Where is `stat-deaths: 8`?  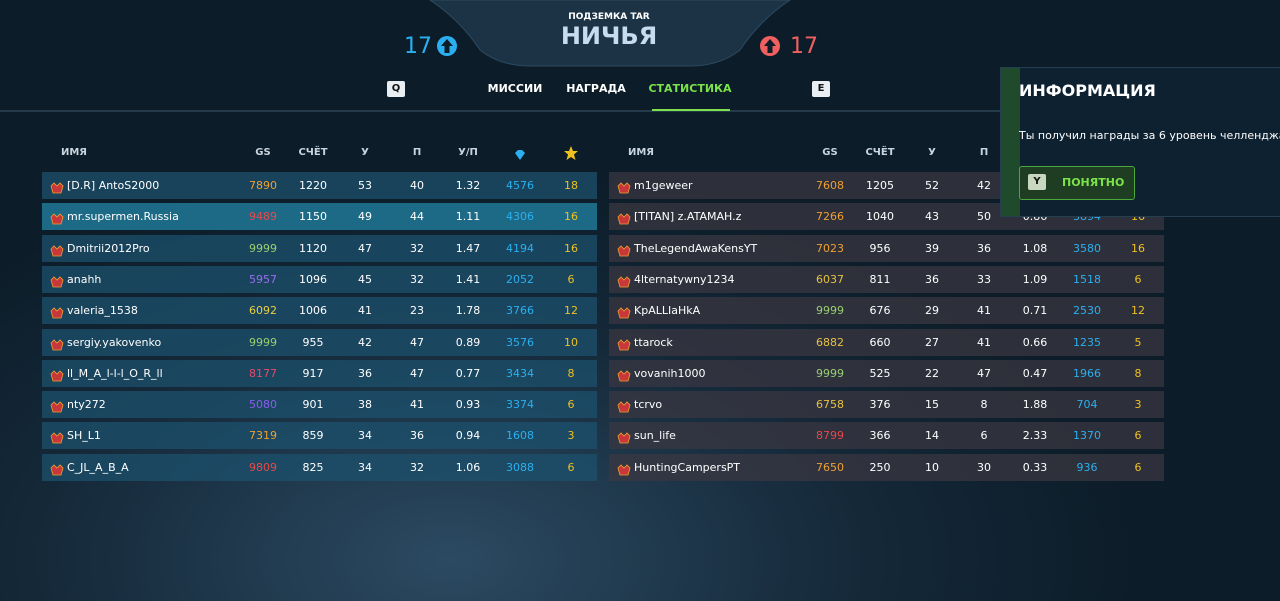
stat-deaths: 8 is located at coordinates (984, 405).